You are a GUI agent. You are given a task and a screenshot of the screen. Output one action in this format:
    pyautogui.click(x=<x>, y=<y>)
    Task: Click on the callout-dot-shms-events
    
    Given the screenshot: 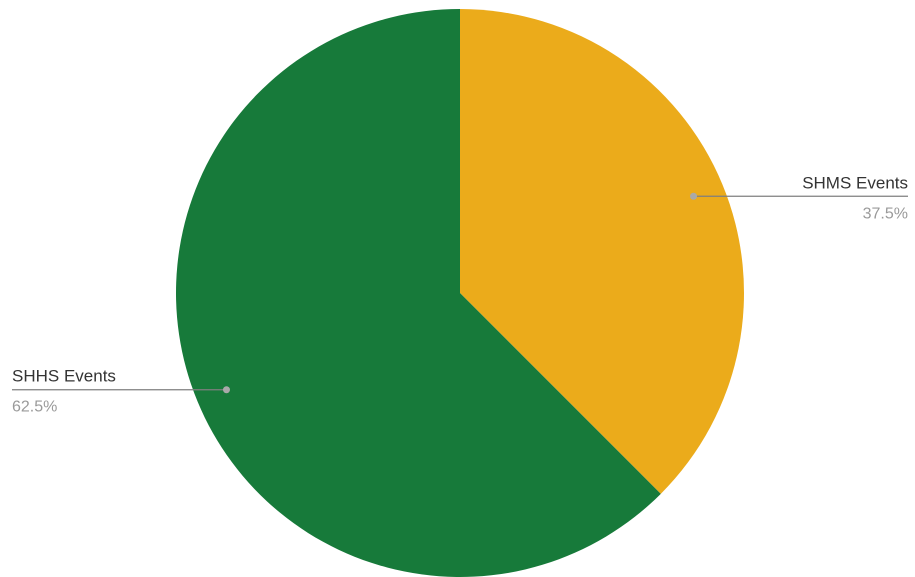 What is the action you would take?
    pyautogui.click(x=694, y=196)
    